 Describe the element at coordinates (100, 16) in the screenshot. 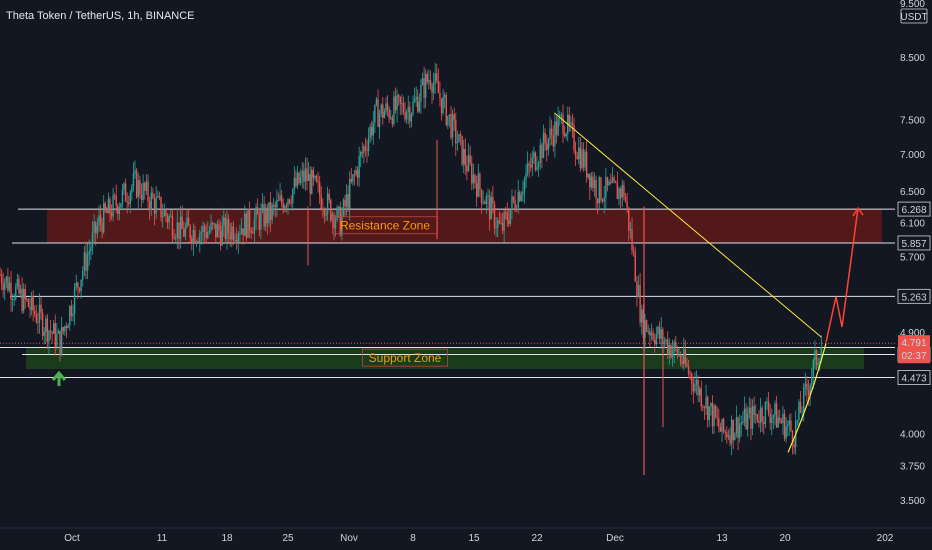

I see `chart-title: Theta Token / TetherUS, 1h, BINANCE` at that location.